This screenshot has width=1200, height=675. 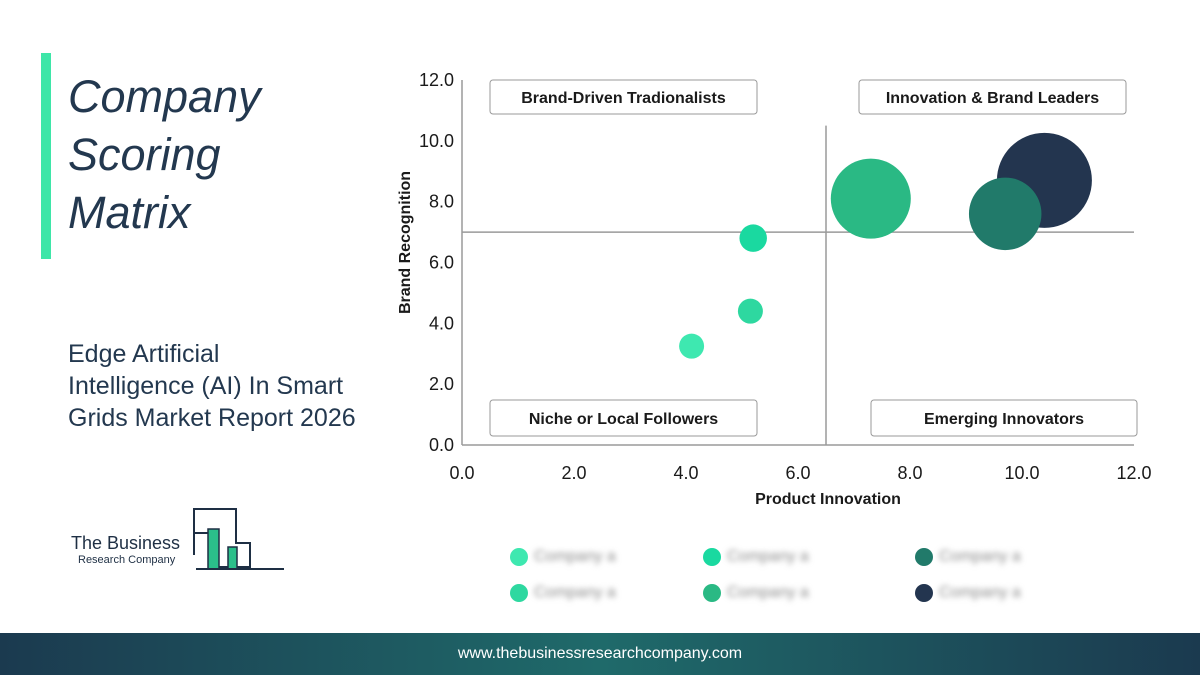 What do you see at coordinates (436, 80) in the screenshot?
I see `y-tick-label: 12.0` at bounding box center [436, 80].